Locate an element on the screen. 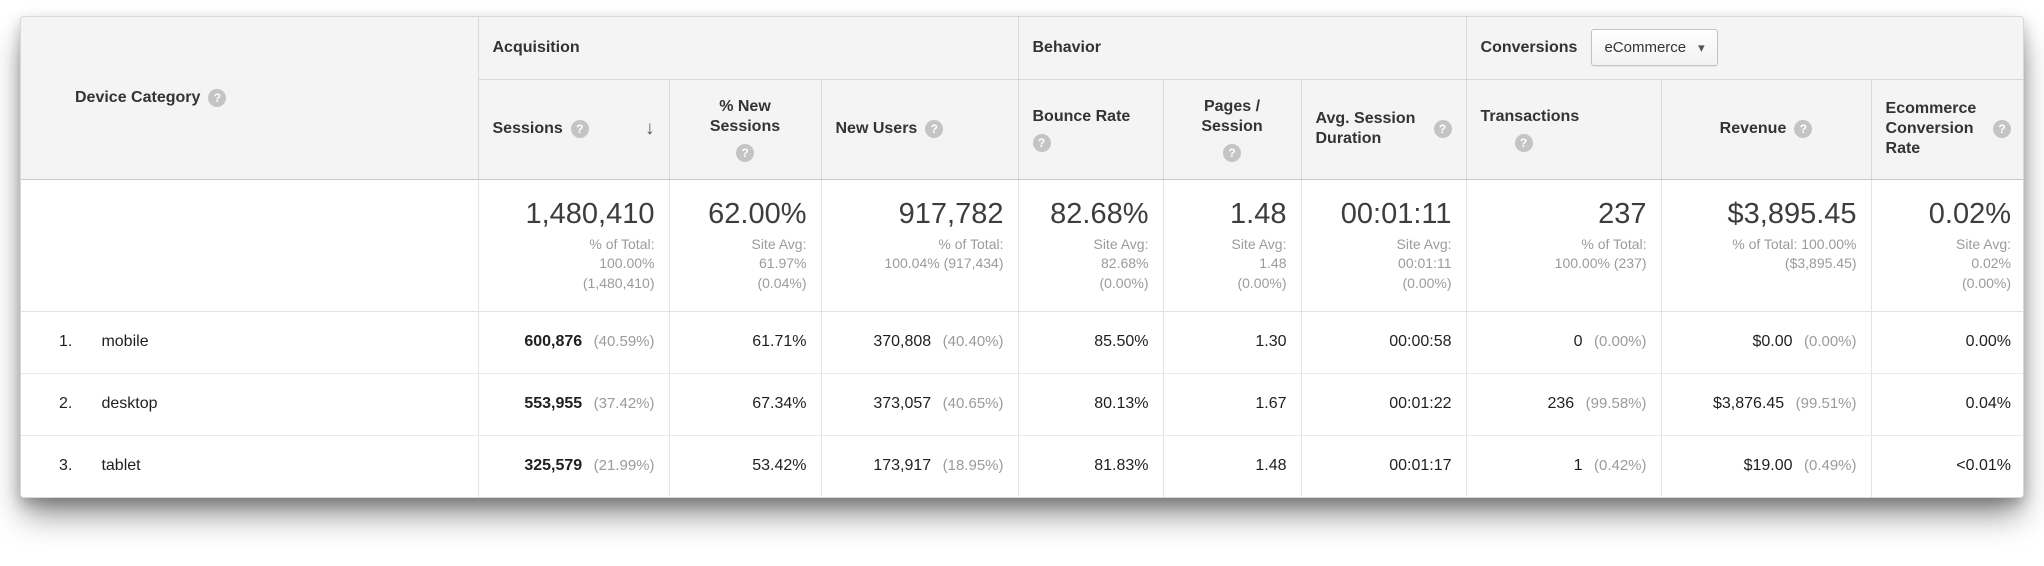 The width and height of the screenshot is (2044, 566). device-label: desktop is located at coordinates (129, 403).